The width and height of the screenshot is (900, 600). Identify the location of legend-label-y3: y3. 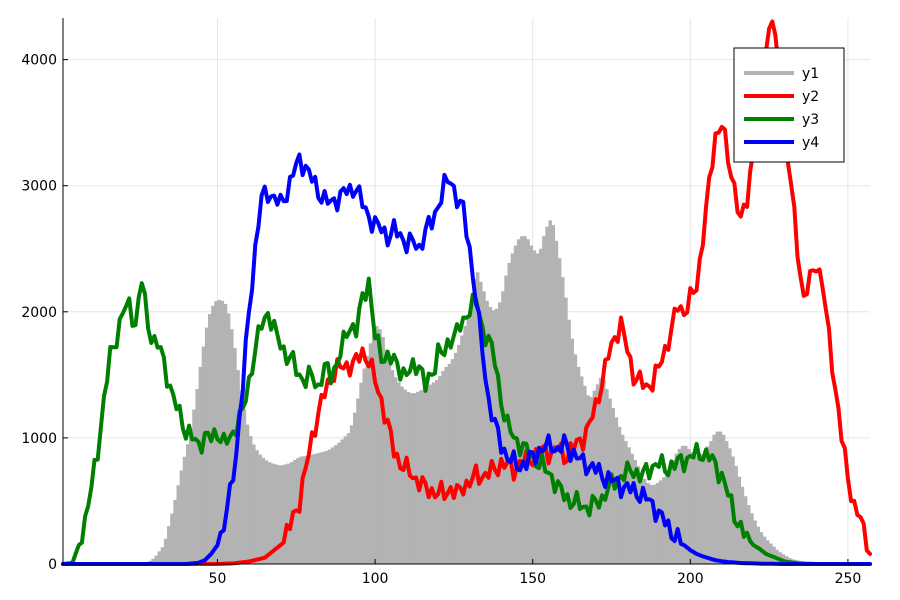
(810, 120).